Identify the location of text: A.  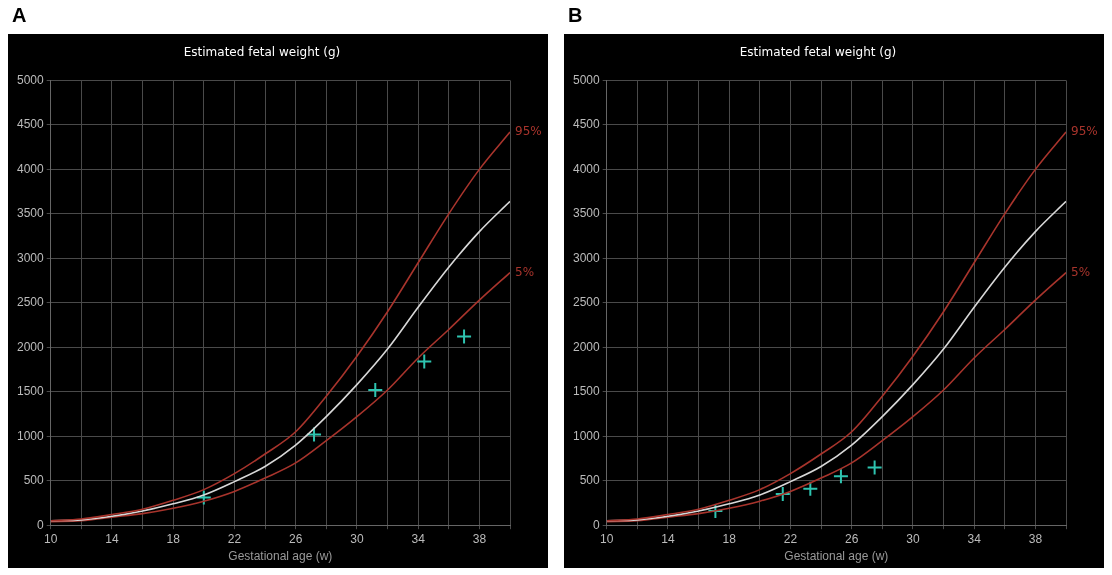
(19, 15).